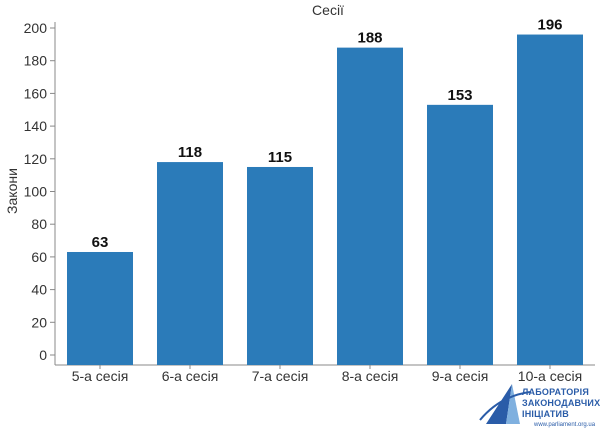 This screenshot has width=600, height=430. I want to click on y-tick-label: 60, so click(39, 257).